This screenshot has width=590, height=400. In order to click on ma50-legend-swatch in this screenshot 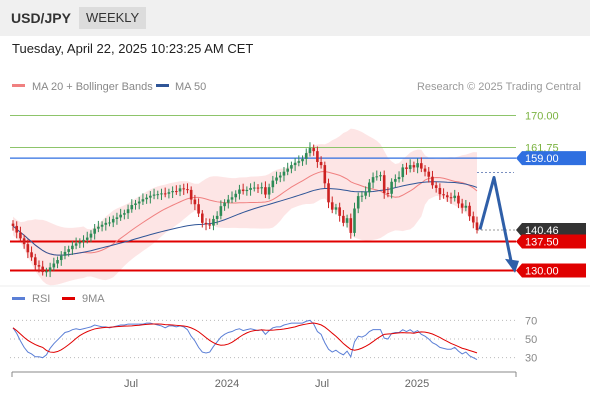, I will do `click(162, 85)`.